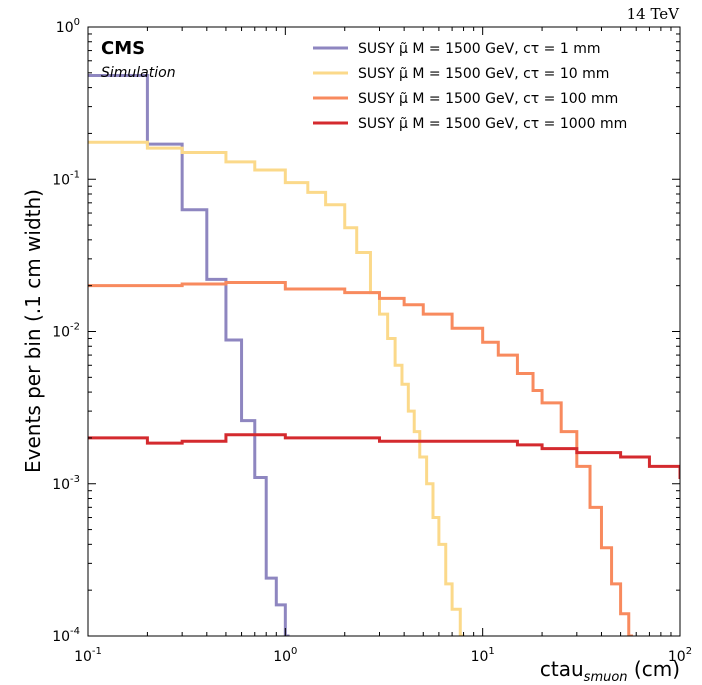 Image resolution: width=702 pixels, height=685 pixels. Describe the element at coordinates (88, 655) in the screenshot. I see `x-tick-label: 10⁻¹` at that location.